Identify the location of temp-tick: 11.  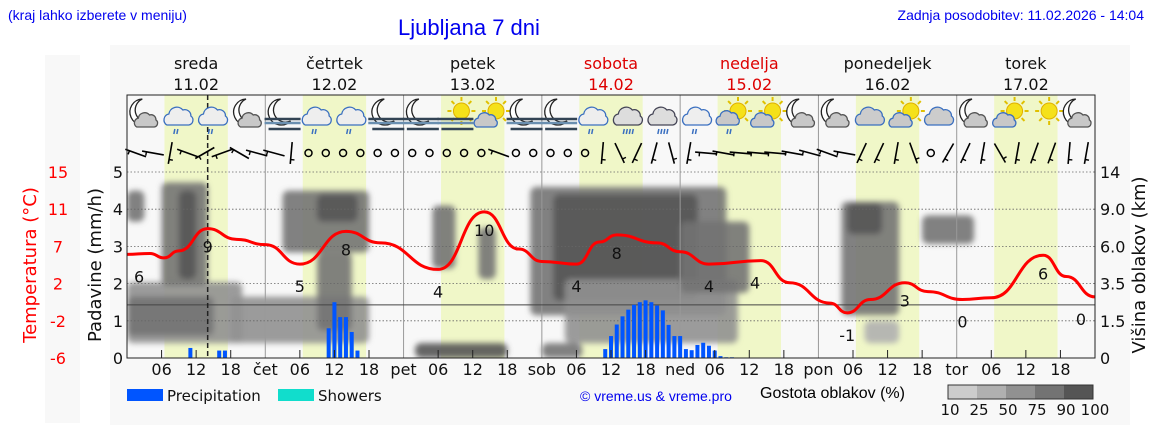
(58, 209).